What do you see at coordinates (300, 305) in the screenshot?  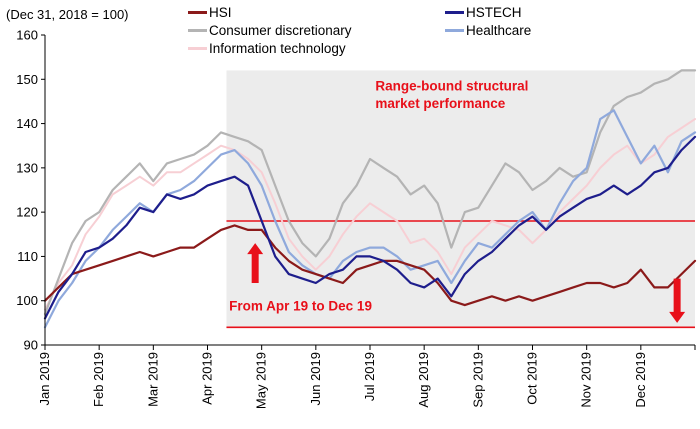 I see `annotation-3: From Apr 19 to Dec 19` at bounding box center [300, 305].